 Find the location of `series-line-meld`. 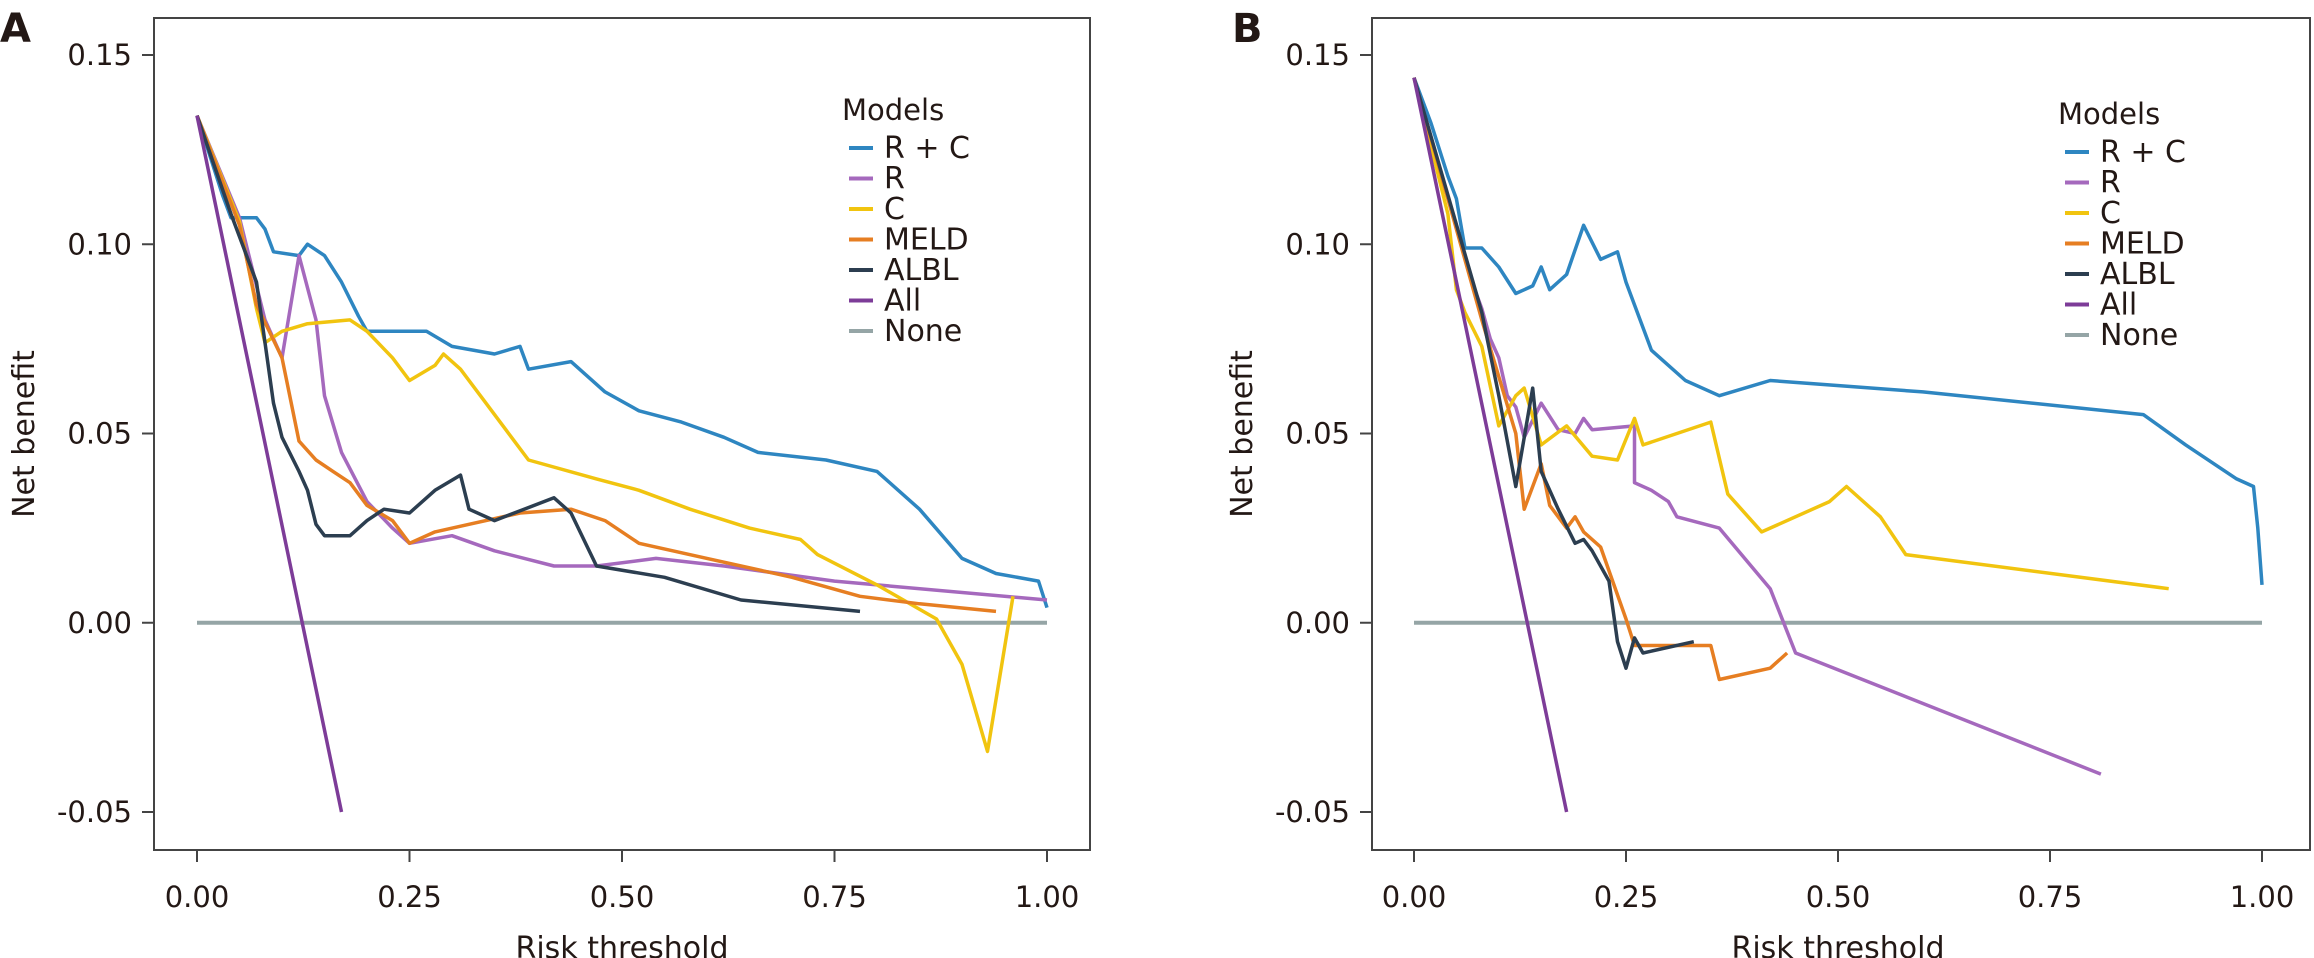

series-line-meld is located at coordinates (1600, 379).